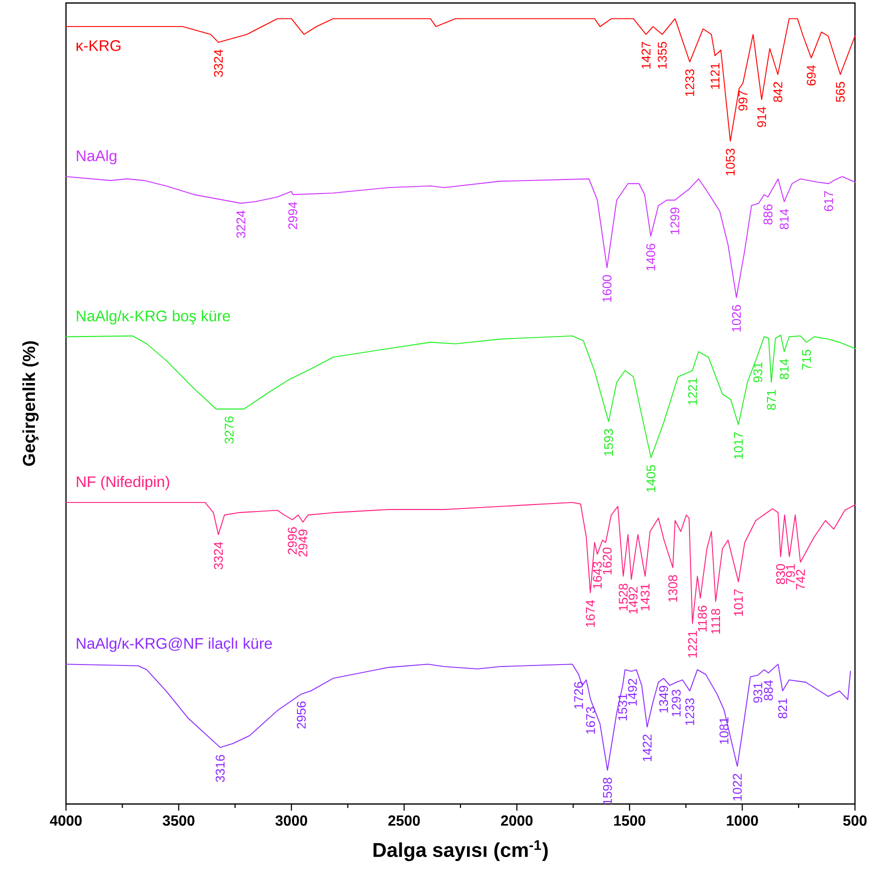 This screenshot has width=871, height=882. What do you see at coordinates (153, 317) in the screenshot?
I see `series-label: NaAlg/κ-KRG boş küre` at bounding box center [153, 317].